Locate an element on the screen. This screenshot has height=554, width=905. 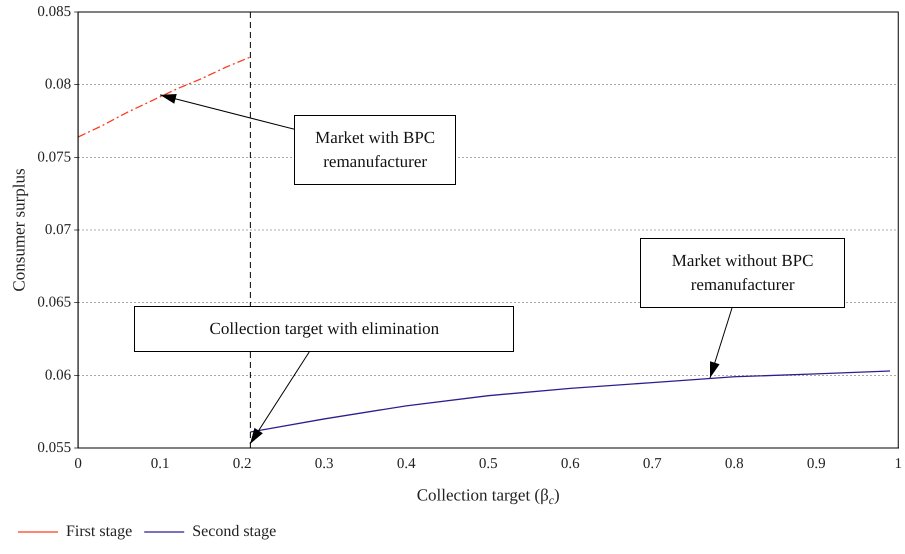
text-box: Market with BPC remanufacturer is located at coordinates (375, 149).